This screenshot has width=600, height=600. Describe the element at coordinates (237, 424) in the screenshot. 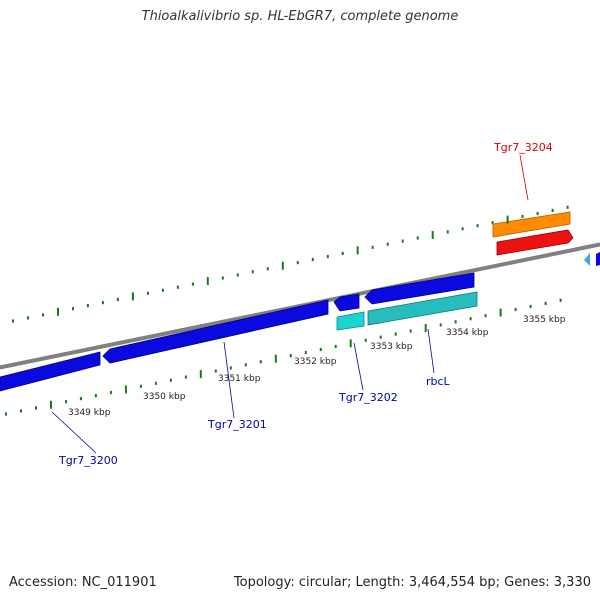

I see `gene-label-tgr7-3201: Tgr7_3201` at that location.